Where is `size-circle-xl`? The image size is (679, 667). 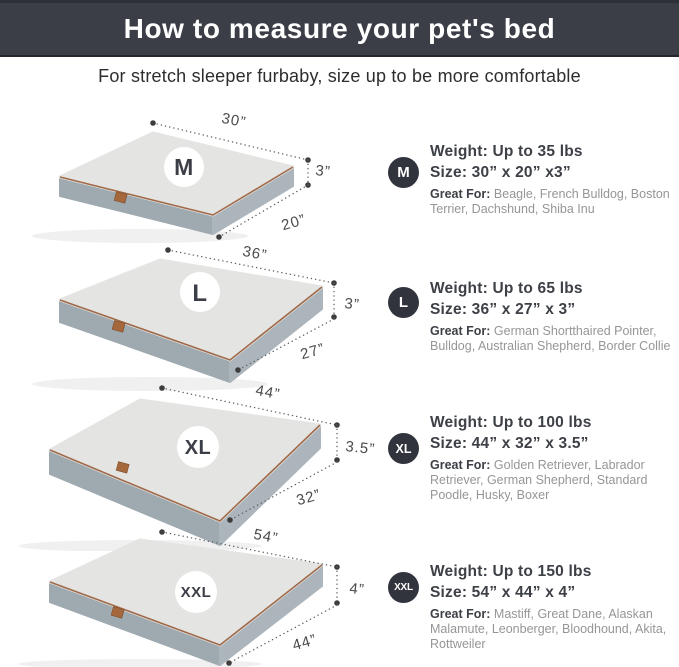
size-circle-xl is located at coordinates (198, 447).